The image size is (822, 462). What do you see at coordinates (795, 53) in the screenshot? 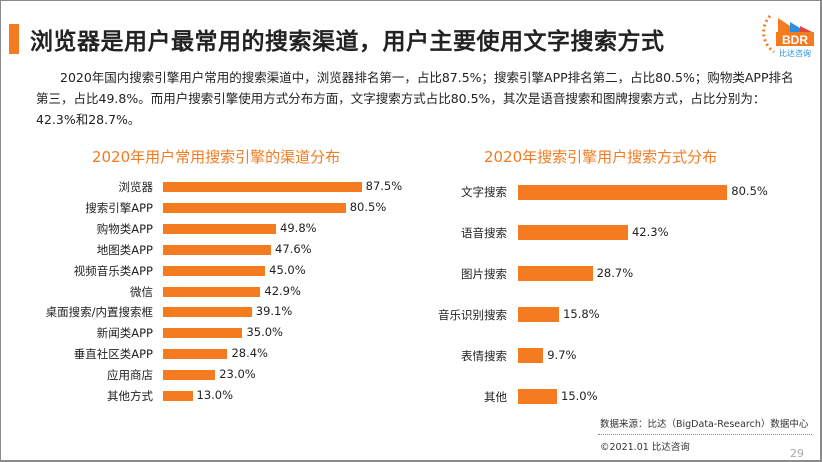
I see `svg-text: 比达咨询` at bounding box center [795, 53].